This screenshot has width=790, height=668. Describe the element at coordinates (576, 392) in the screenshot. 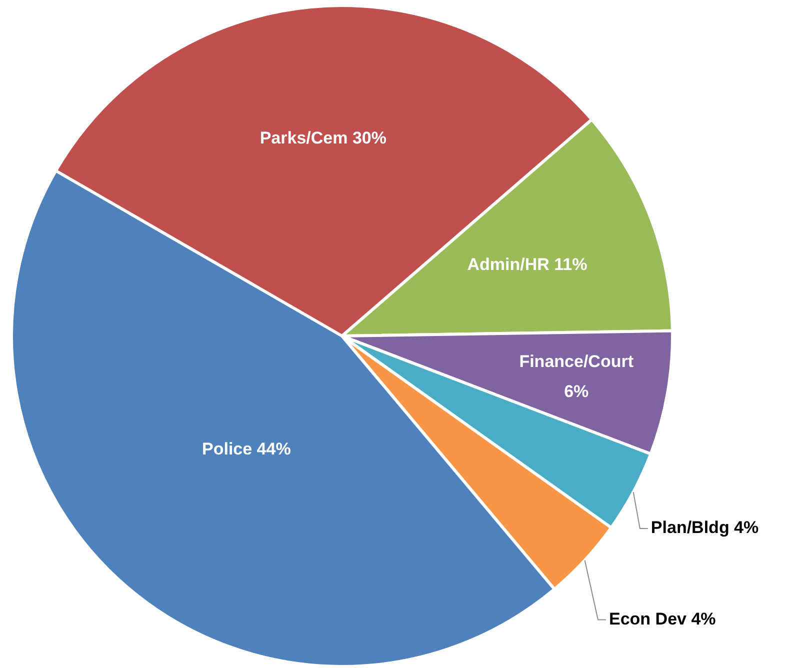

I see `data-label: 6%` at that location.